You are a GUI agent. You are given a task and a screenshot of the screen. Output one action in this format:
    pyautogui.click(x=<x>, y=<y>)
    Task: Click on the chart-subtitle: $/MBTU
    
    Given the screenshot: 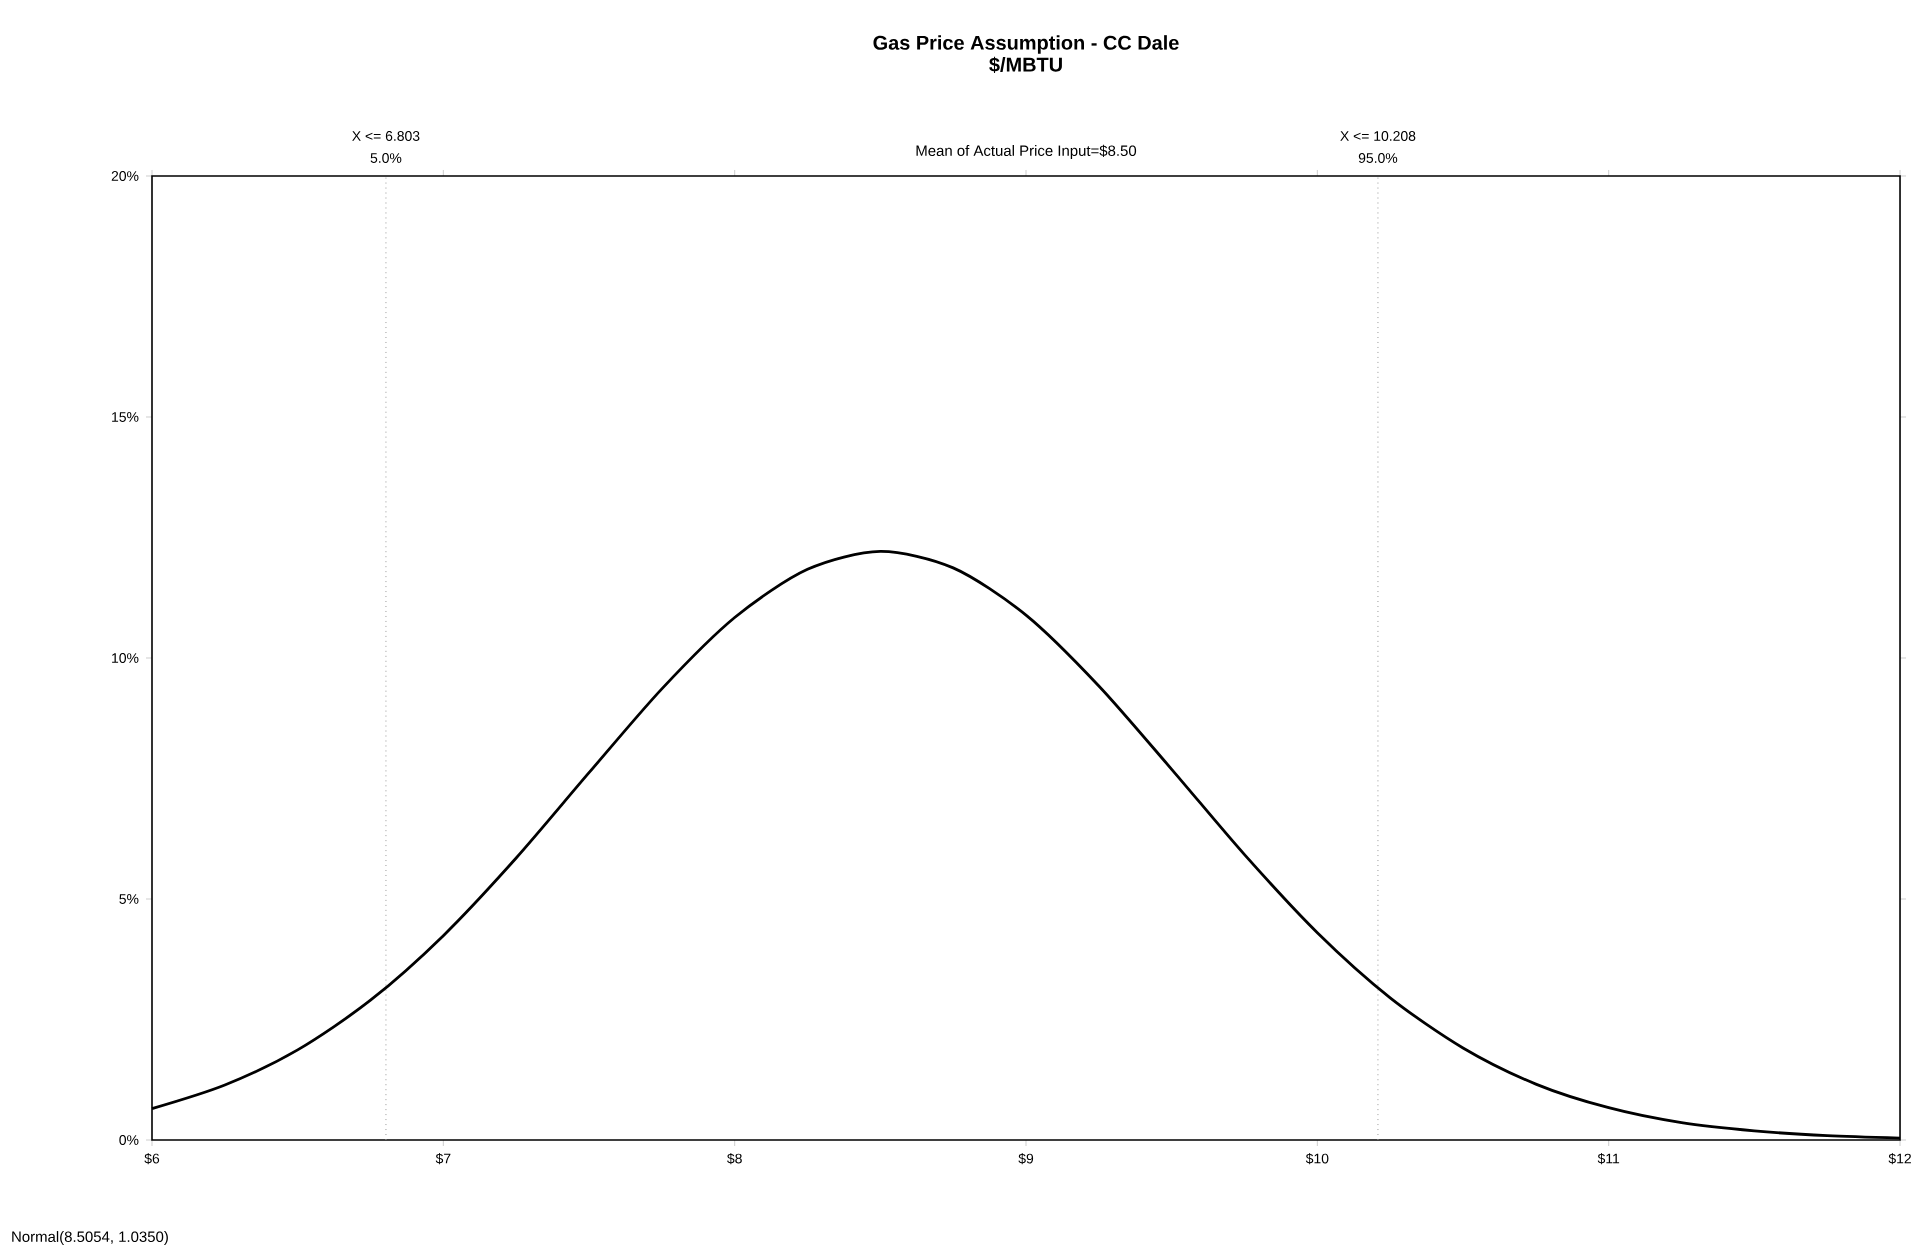 What is the action you would take?
    pyautogui.click(x=1025, y=64)
    